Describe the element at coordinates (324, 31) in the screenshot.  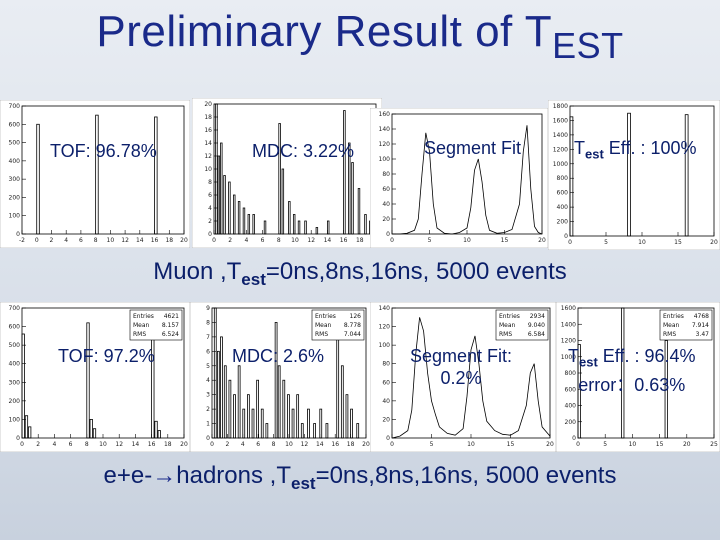
I see `title-main: Preliminary Result of T` at that location.